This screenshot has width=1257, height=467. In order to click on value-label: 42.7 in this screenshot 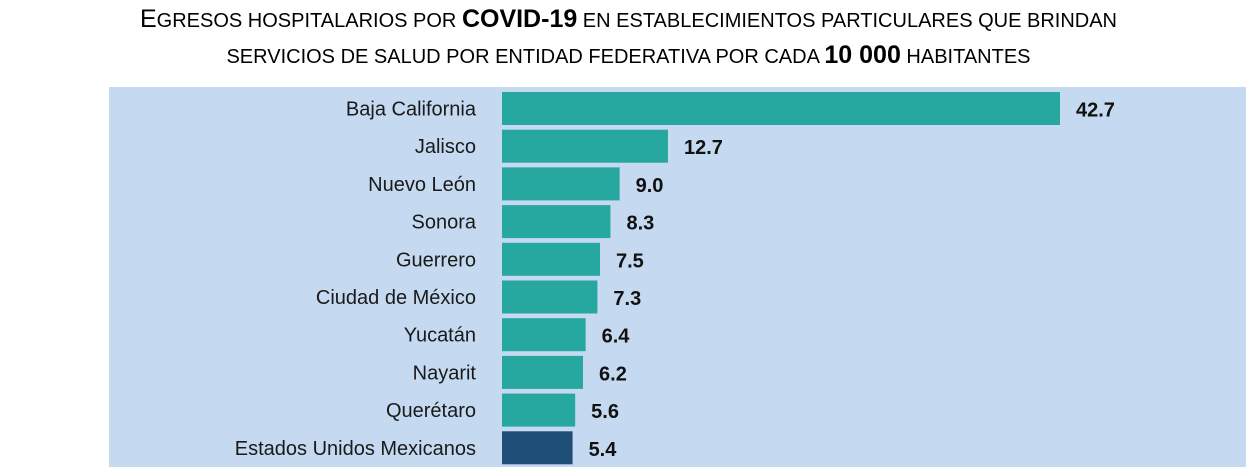, I will do `click(1095, 111)`.